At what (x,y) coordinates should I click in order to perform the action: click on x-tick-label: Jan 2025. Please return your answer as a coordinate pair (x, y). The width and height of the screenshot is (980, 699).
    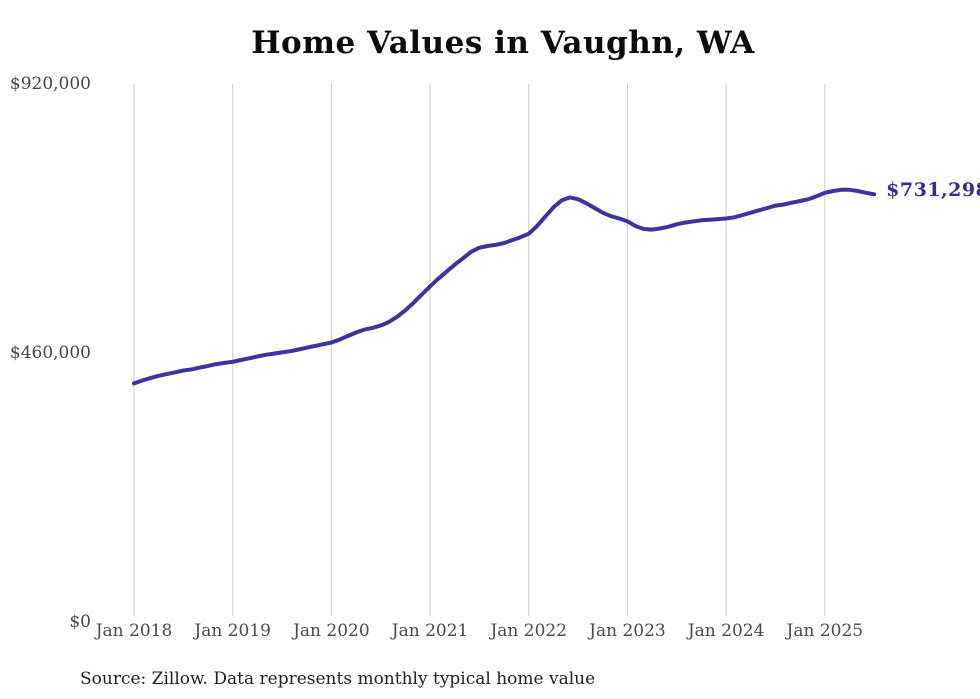
    Looking at the image, I should click on (825, 631).